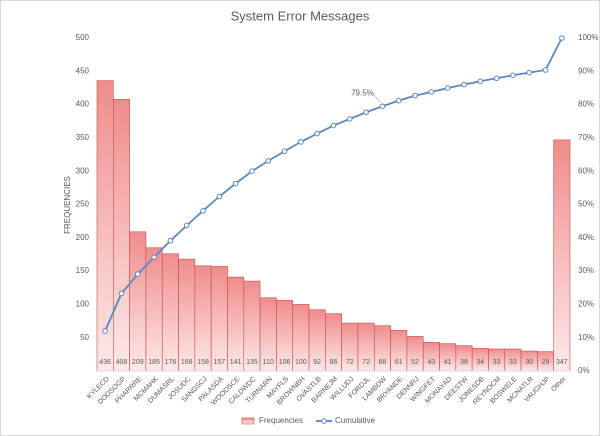 This screenshot has height=436, width=600. What do you see at coordinates (83, 237) in the screenshot?
I see `y-tick-label: 200` at bounding box center [83, 237].